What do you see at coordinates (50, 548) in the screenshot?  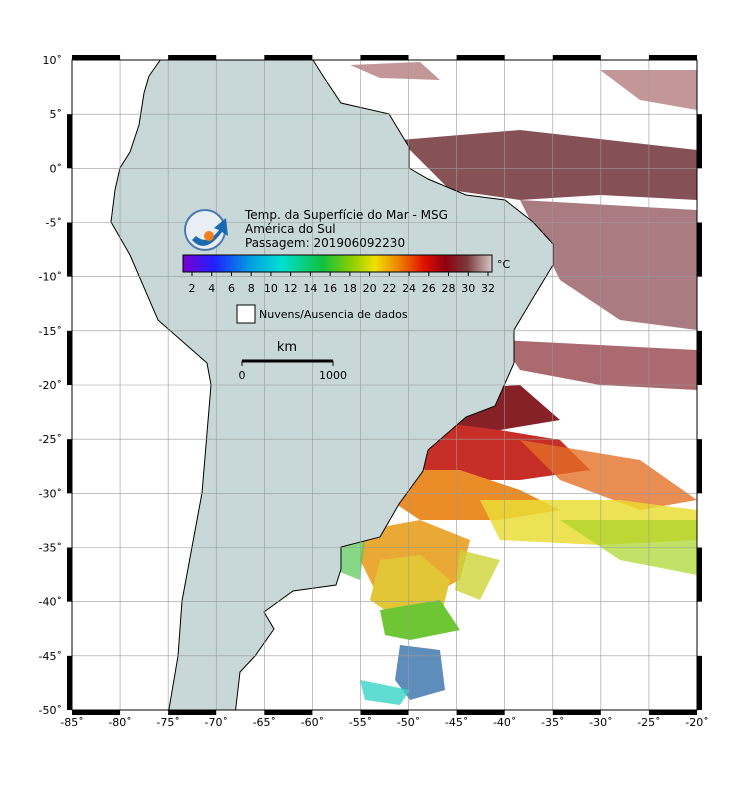 I see `lat-tick-label: -35˚` at bounding box center [50, 548].